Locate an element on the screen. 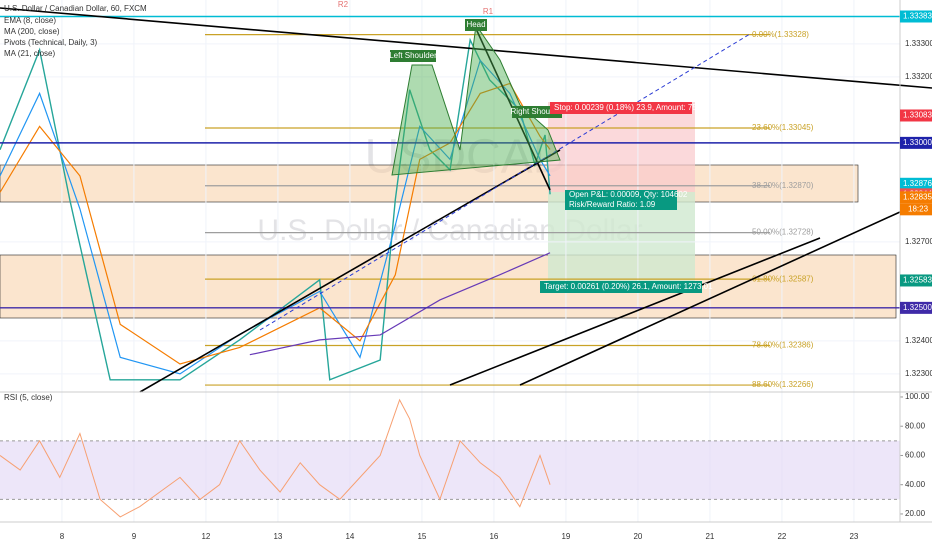 The width and height of the screenshot is (932, 555). pivot-label: R2 is located at coordinates (343, 4).